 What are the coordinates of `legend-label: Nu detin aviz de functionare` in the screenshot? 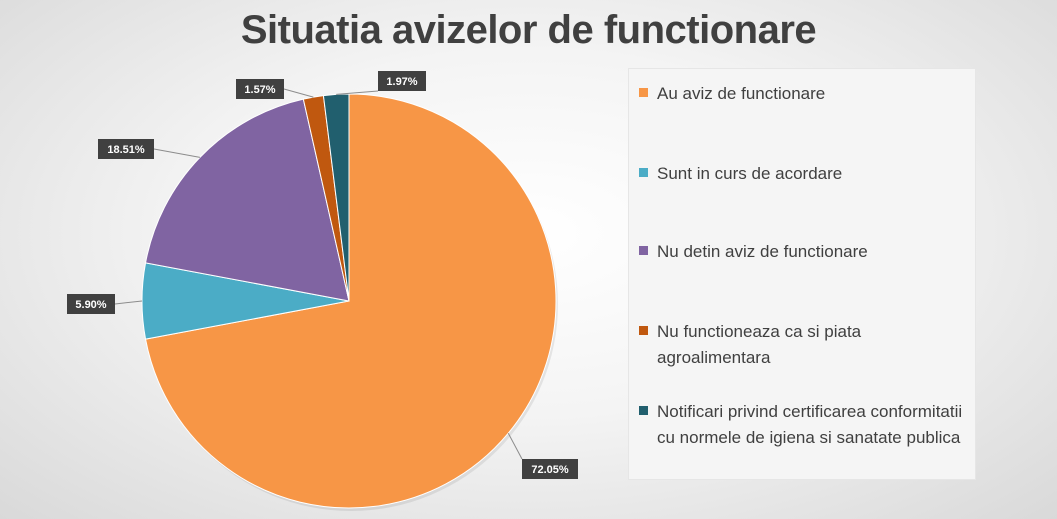 It's located at (762, 251).